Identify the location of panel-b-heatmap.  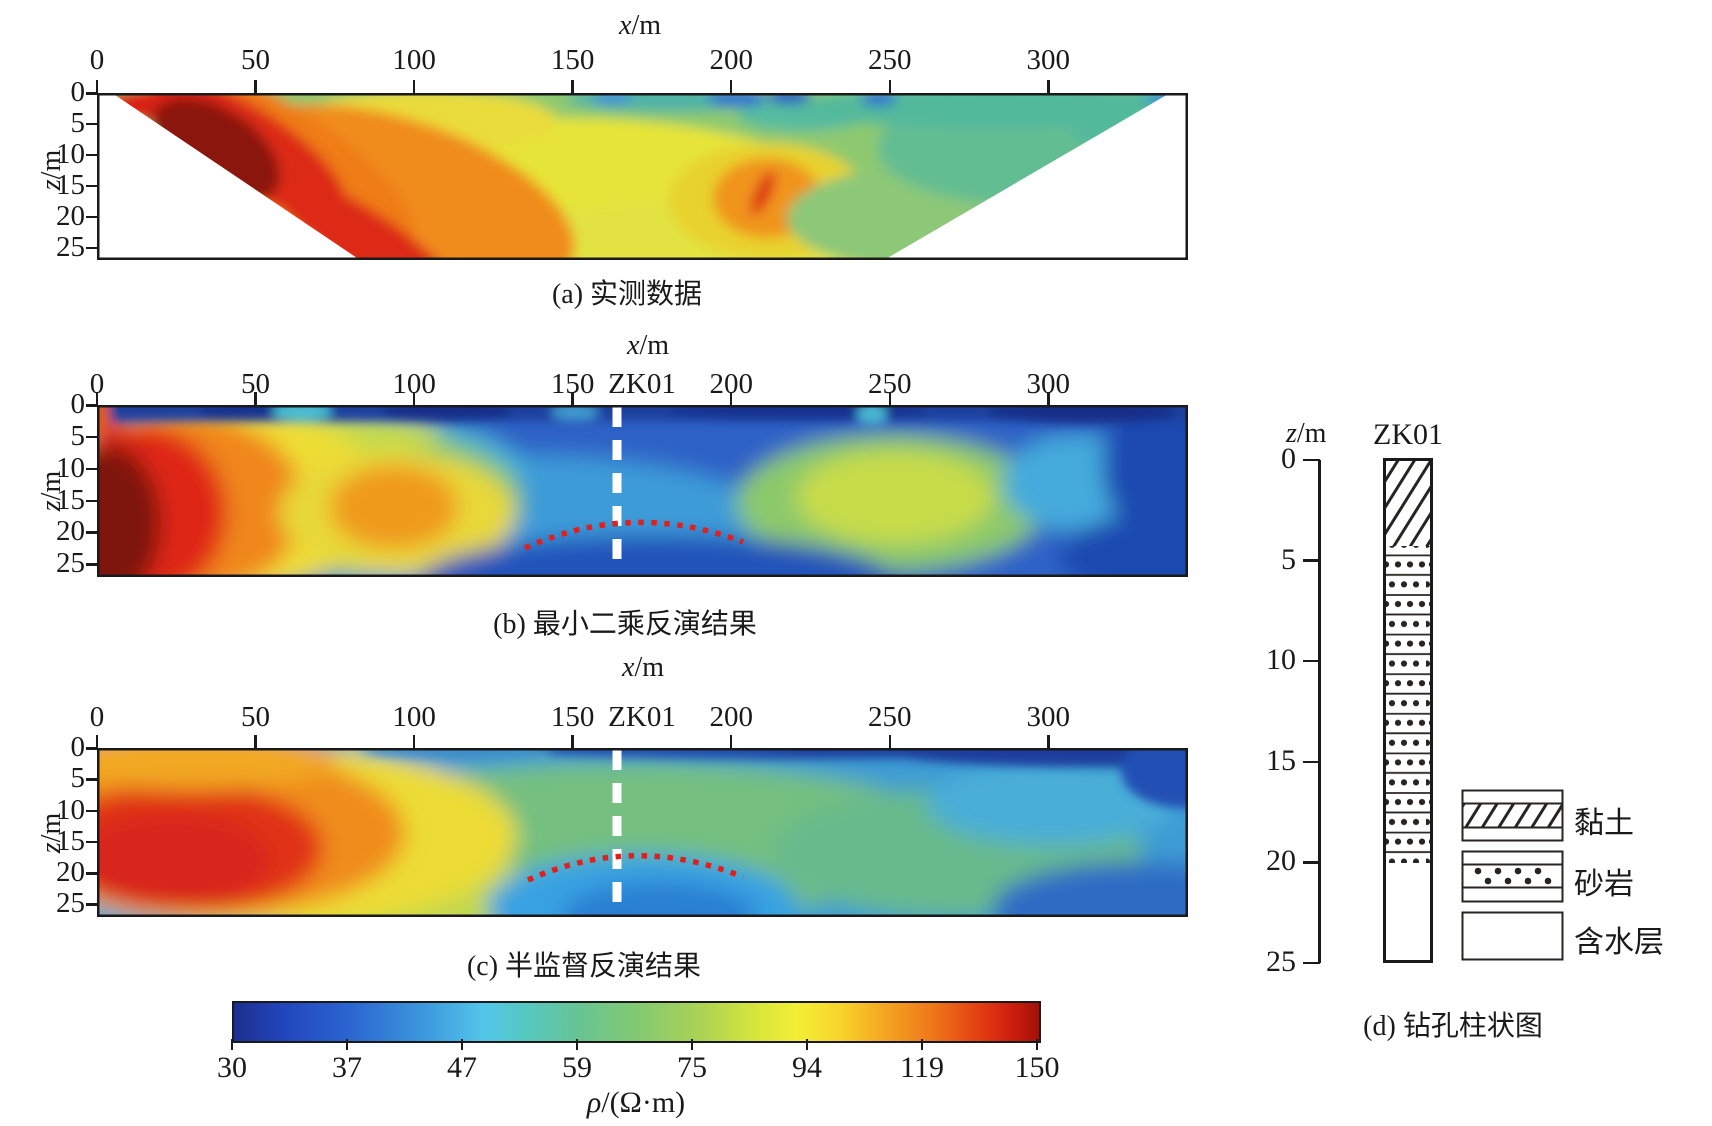
(642, 491).